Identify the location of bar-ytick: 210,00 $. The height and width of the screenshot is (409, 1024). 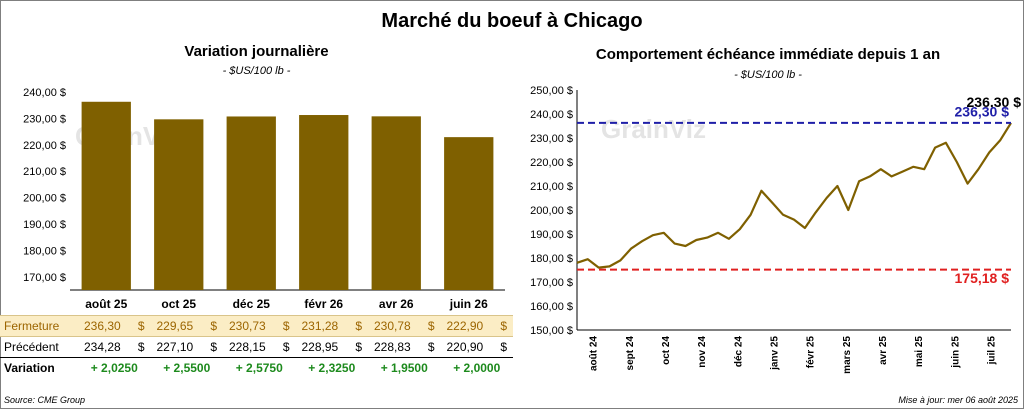
(44, 172).